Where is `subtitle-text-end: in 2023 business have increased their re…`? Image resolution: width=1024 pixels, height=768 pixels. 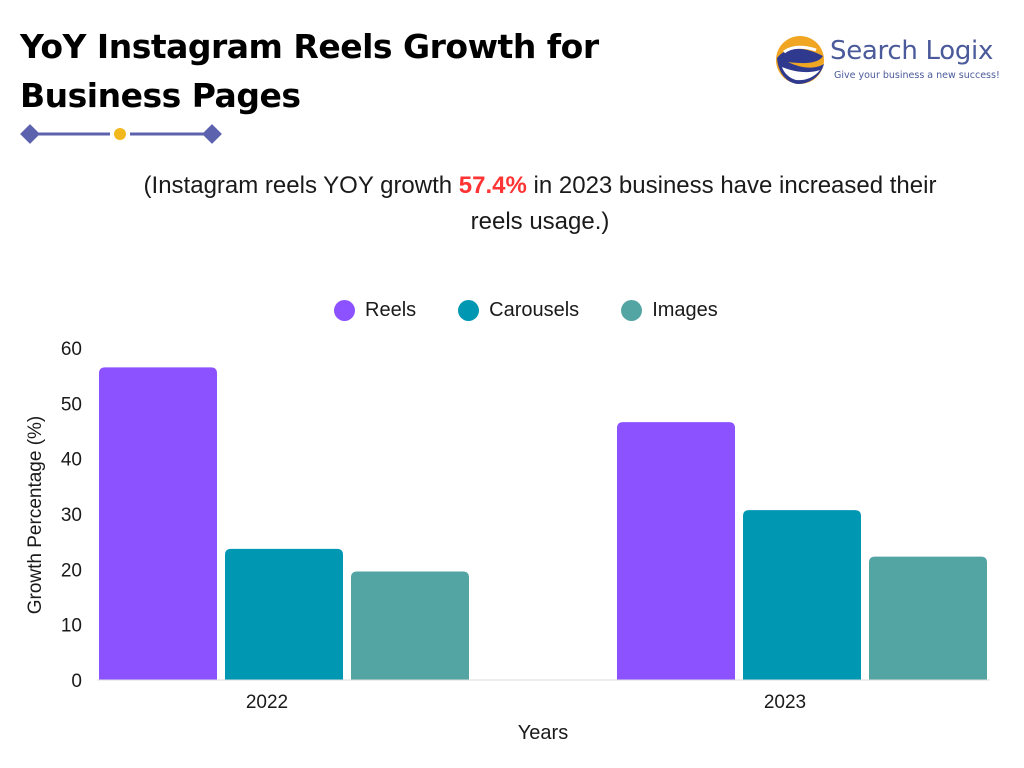
subtitle-text-end: in 2023 business have increased their re… is located at coordinates (703, 203).